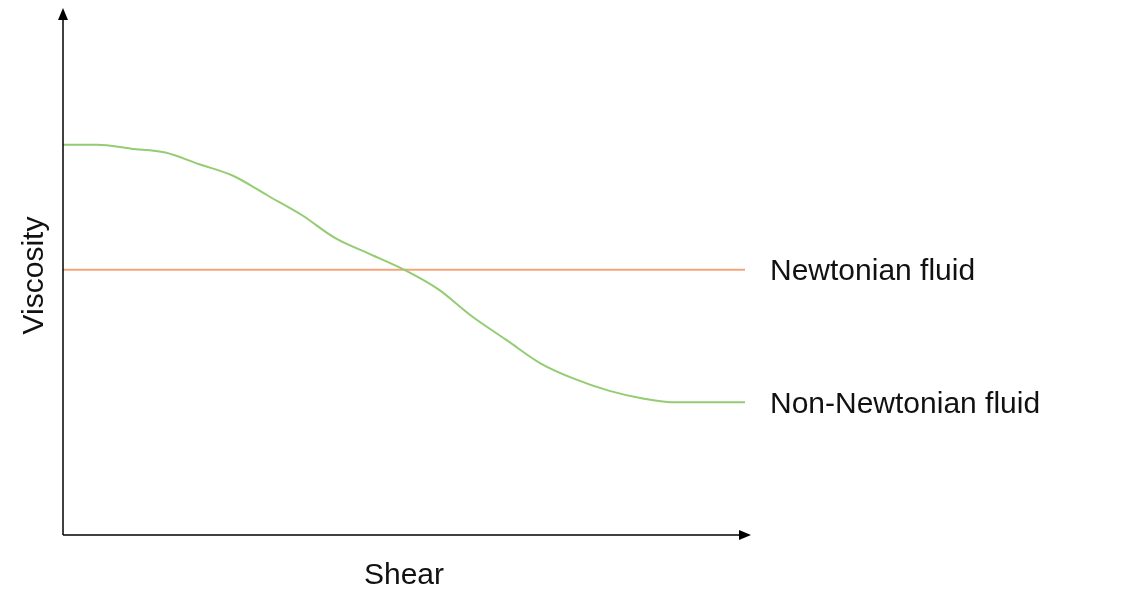 Image resolution: width=1143 pixels, height=594 pixels. What do you see at coordinates (873, 270) in the screenshot?
I see `series-label: Newtonian fluid` at bounding box center [873, 270].